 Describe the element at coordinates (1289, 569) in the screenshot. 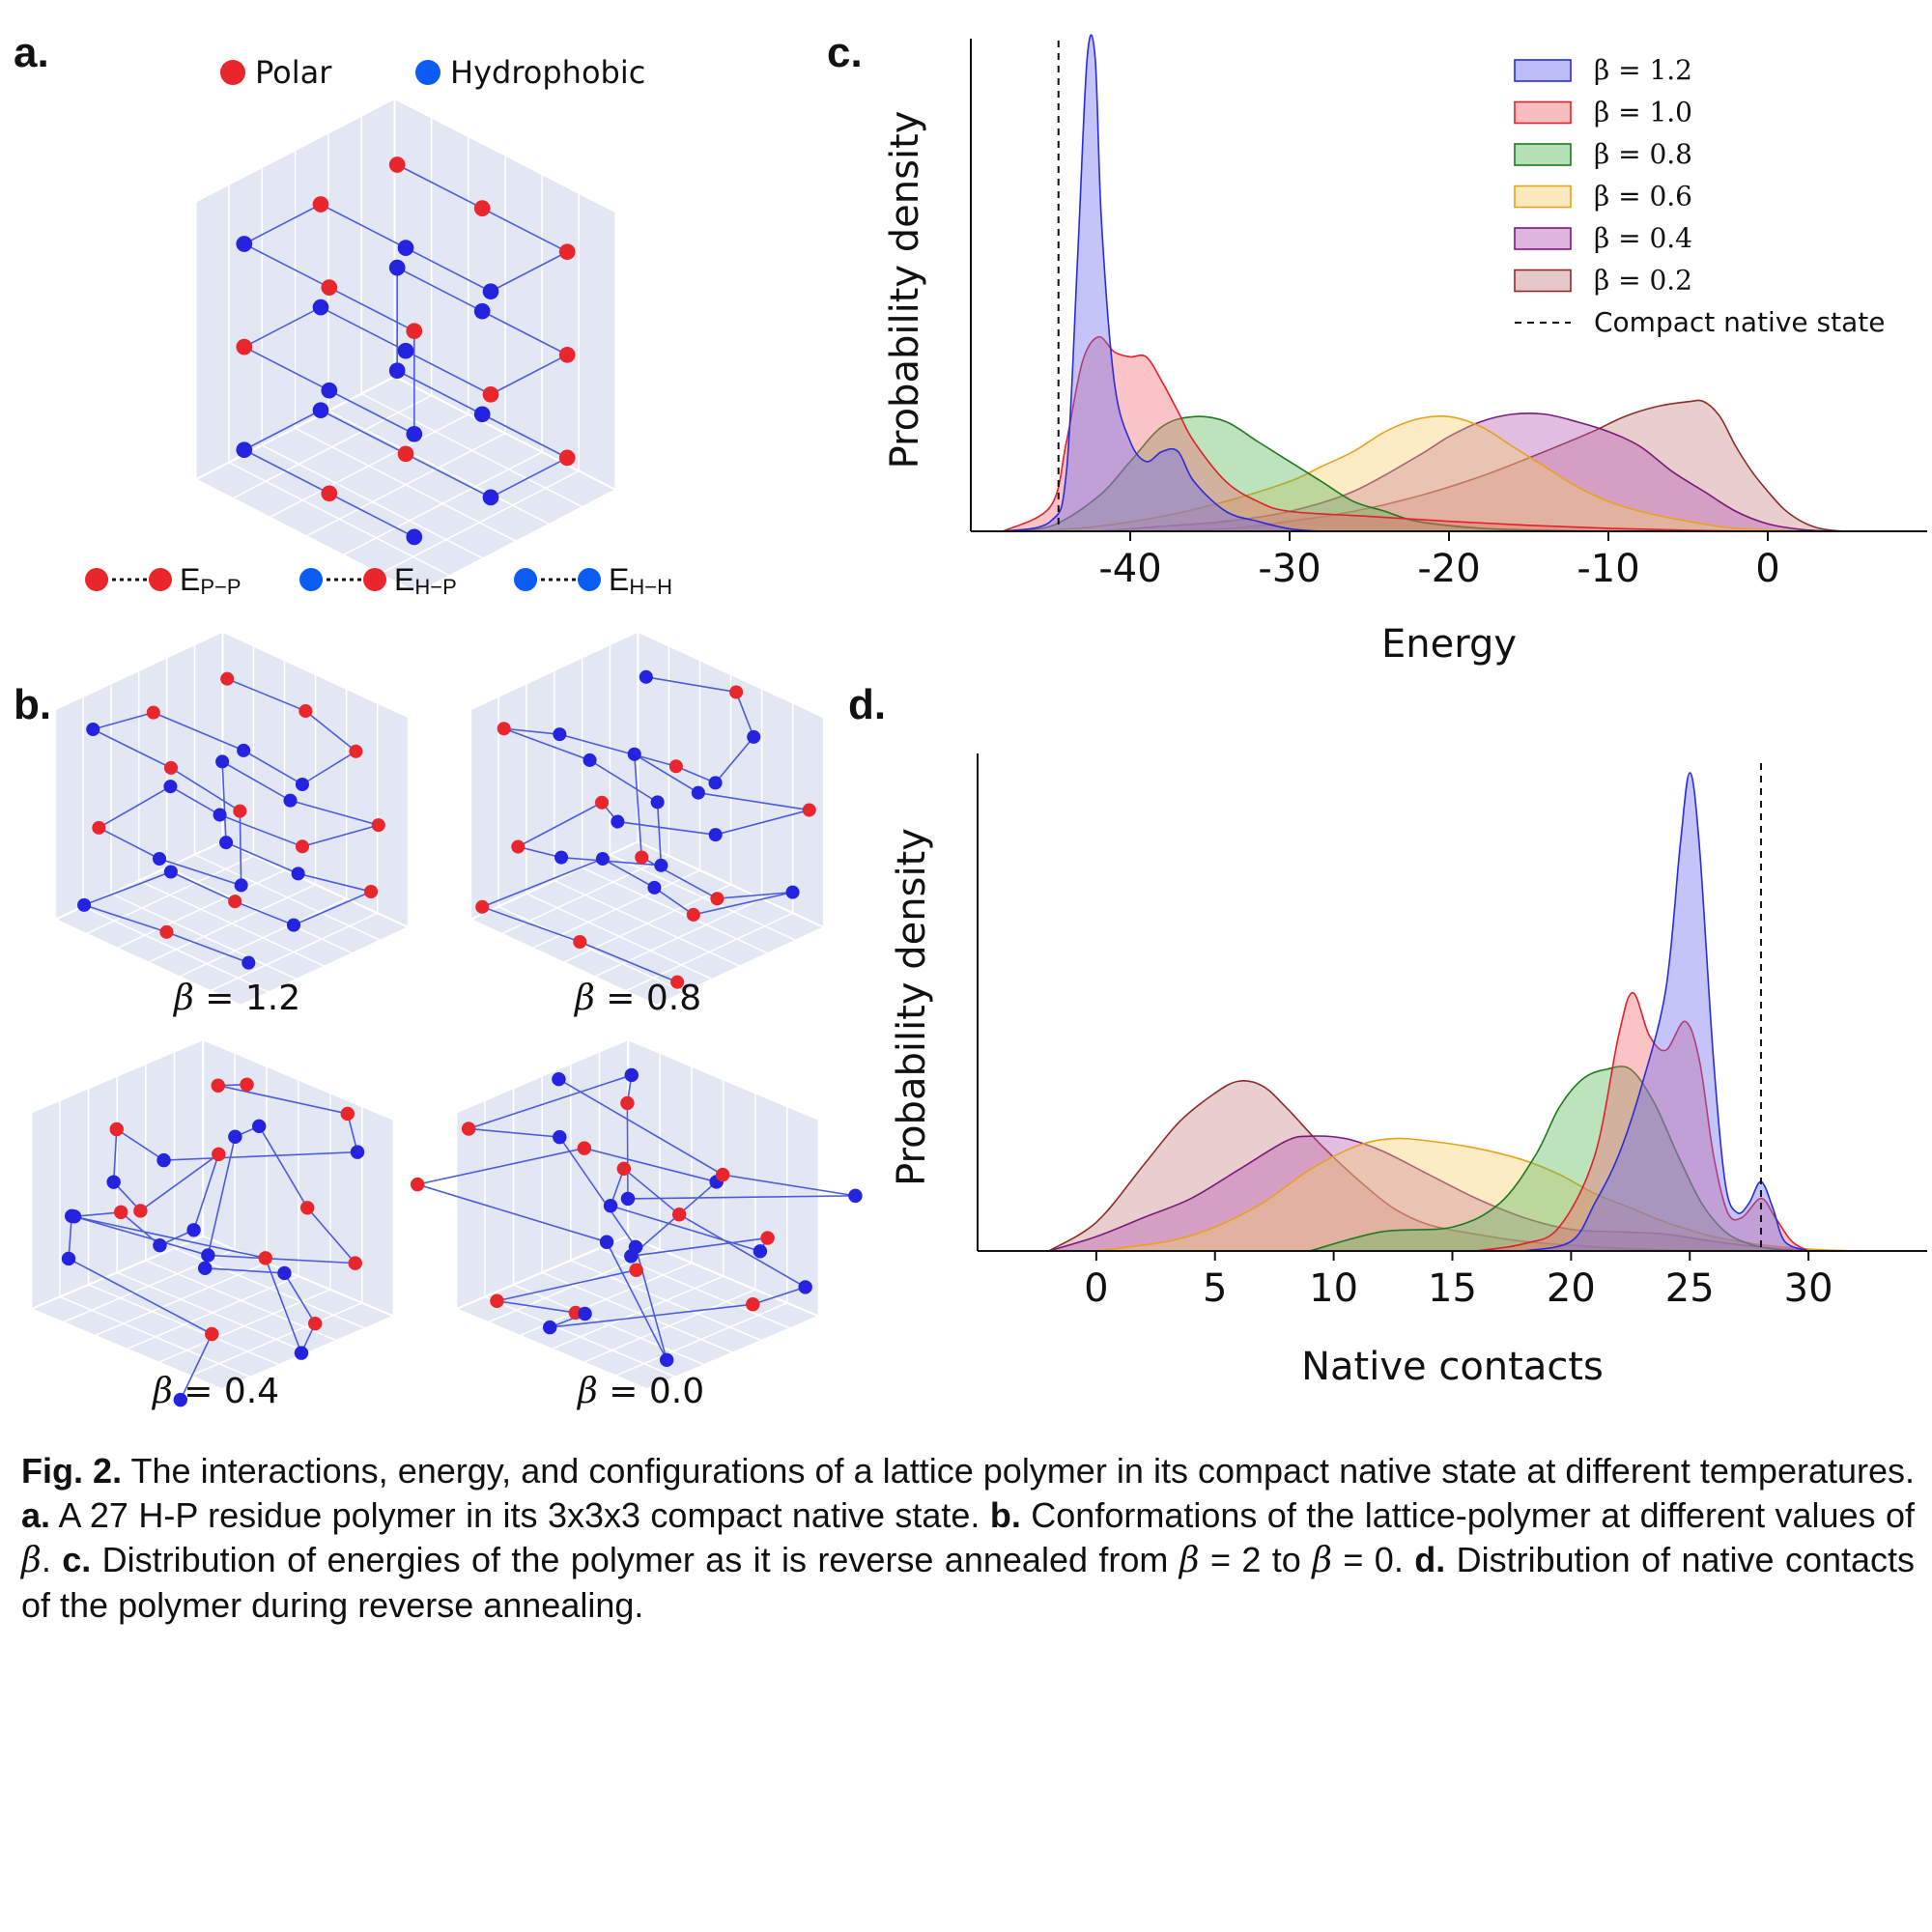

I see `x-tick-label: -30` at that location.